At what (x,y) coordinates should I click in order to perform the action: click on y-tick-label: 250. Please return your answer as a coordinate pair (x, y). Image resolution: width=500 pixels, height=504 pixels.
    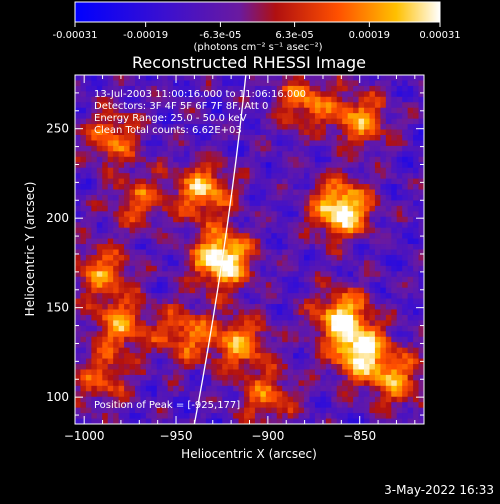
    Looking at the image, I should click on (57, 129).